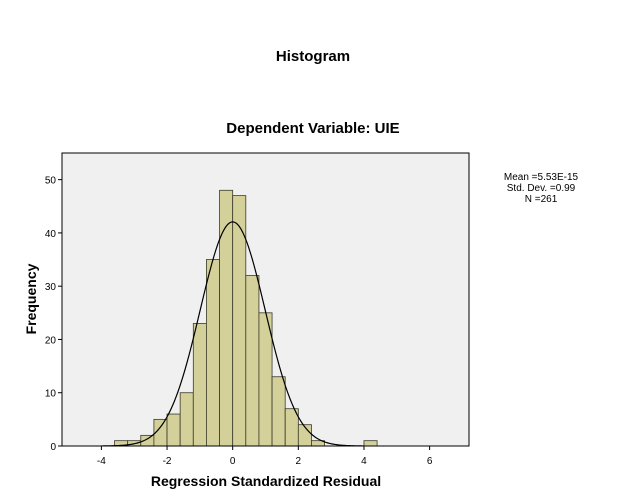 The image size is (627, 502). I want to click on chart-title: Histogram, so click(313, 56).